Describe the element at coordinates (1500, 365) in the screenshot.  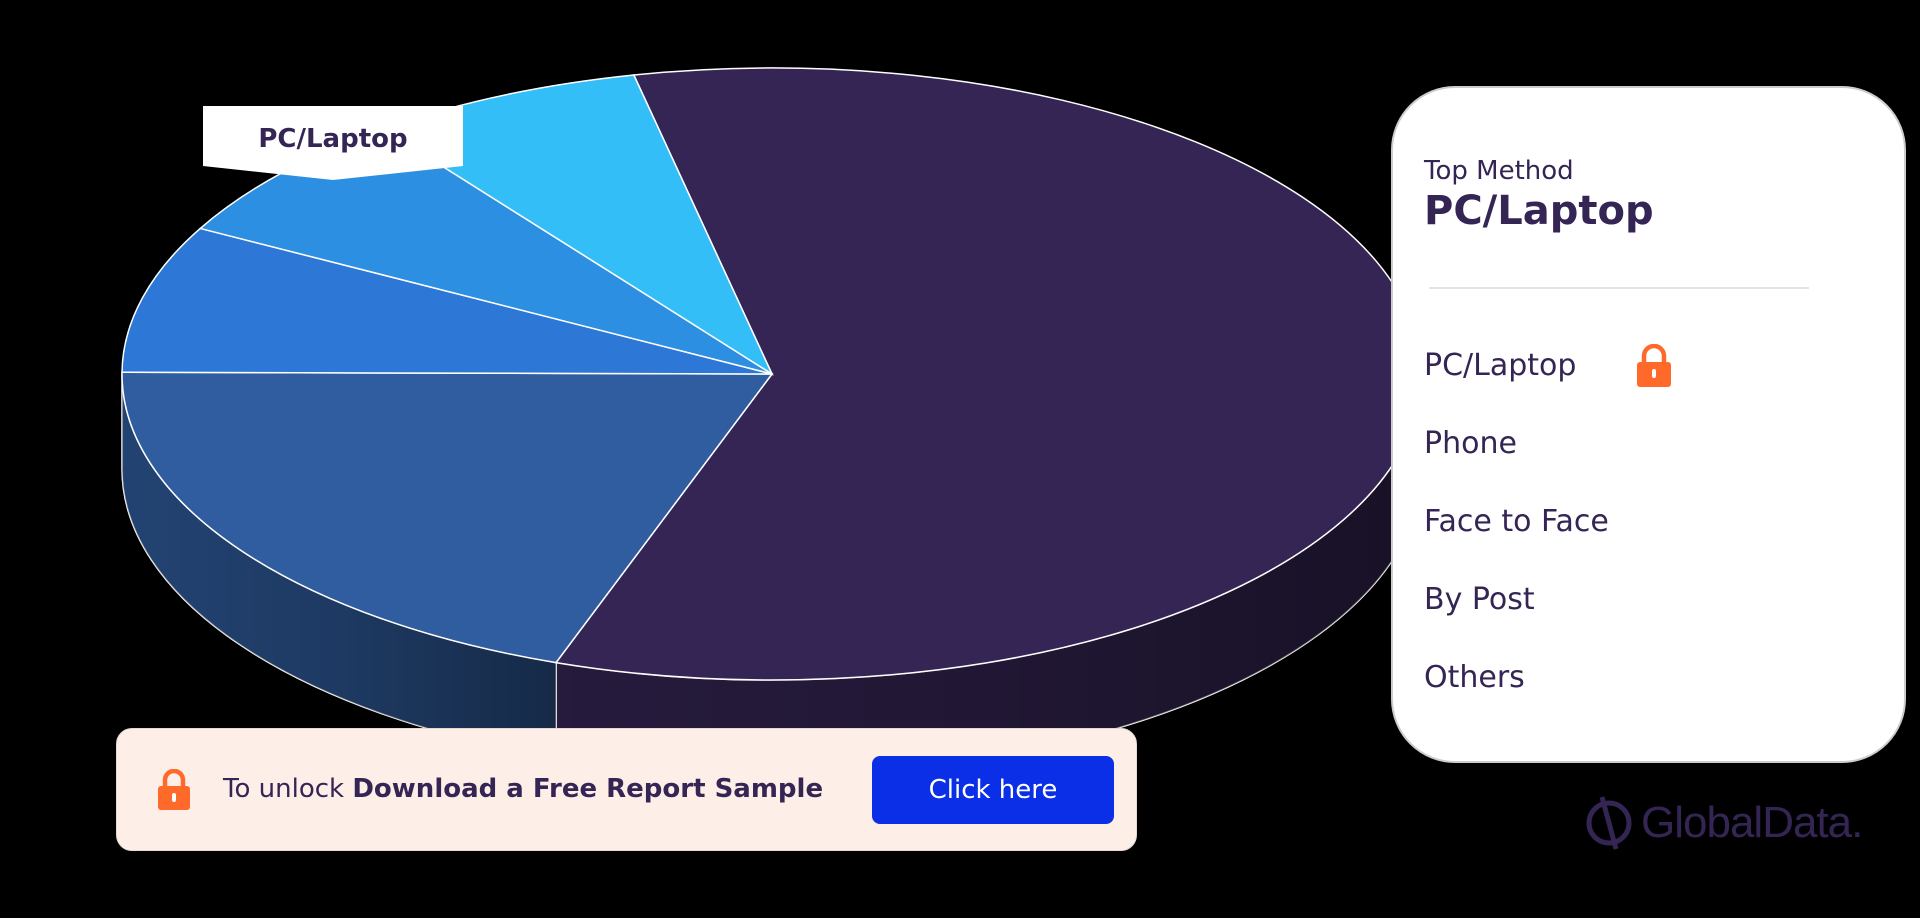
I see `legend-label: PC/Laptop` at that location.